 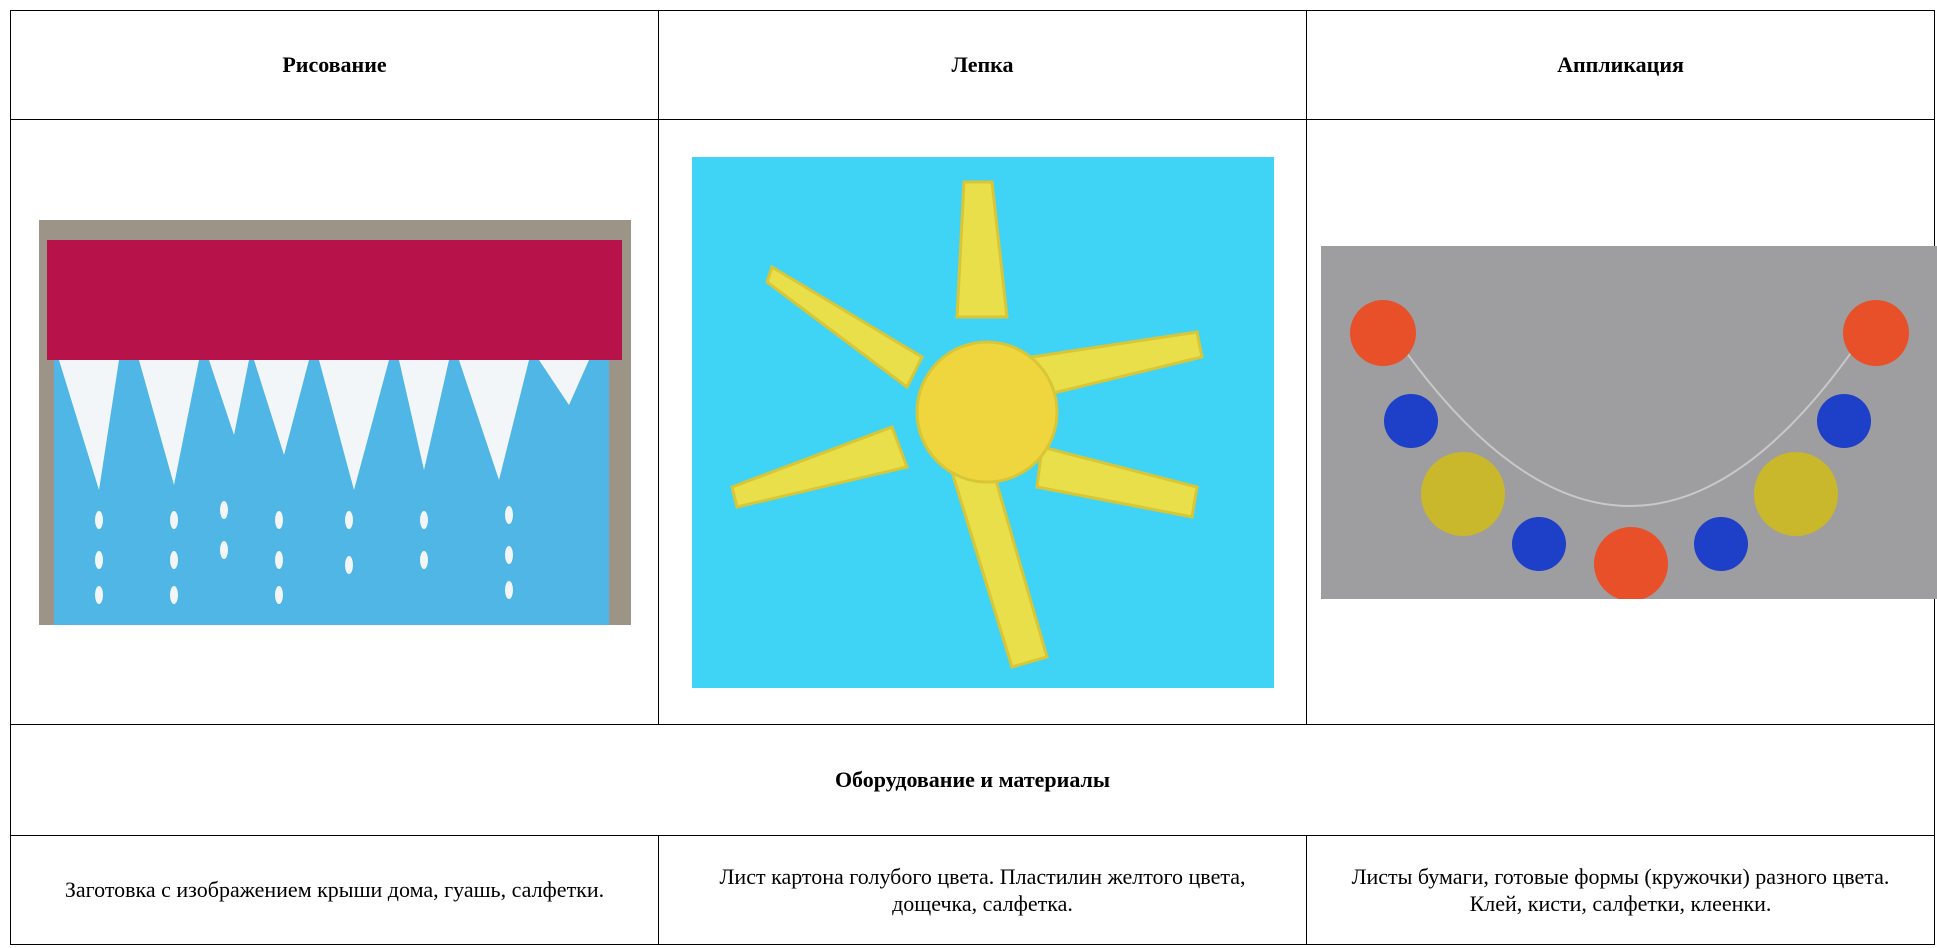 What do you see at coordinates (982, 65) in the screenshot?
I see `header-cell: Лепка` at bounding box center [982, 65].